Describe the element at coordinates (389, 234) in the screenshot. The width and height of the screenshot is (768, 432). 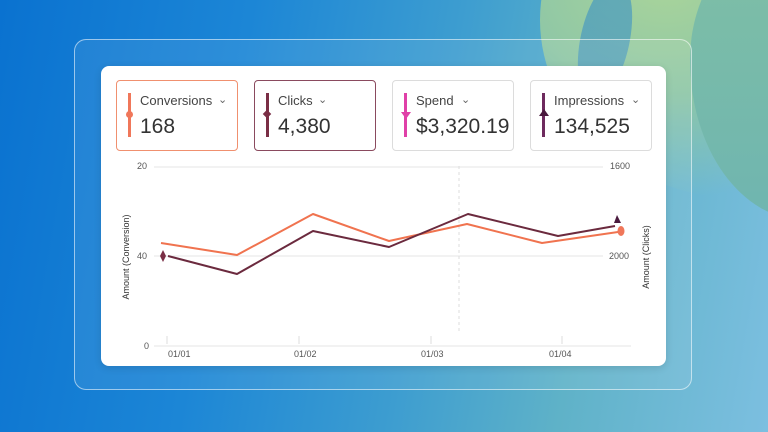
I see `conversions-line` at that location.